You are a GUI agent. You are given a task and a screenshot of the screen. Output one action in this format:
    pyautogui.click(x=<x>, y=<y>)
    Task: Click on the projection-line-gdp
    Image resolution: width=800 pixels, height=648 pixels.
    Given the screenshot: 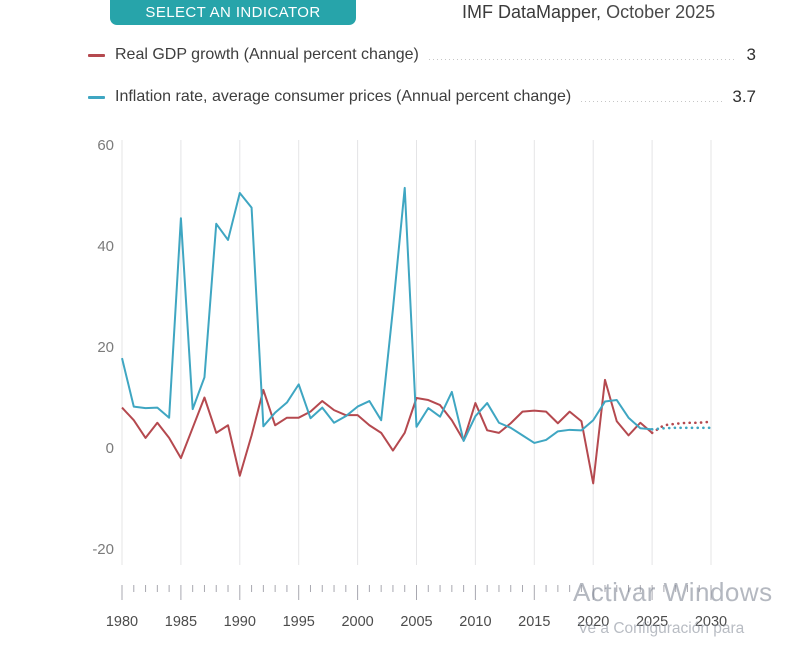 What is the action you would take?
    pyautogui.click(x=681, y=427)
    